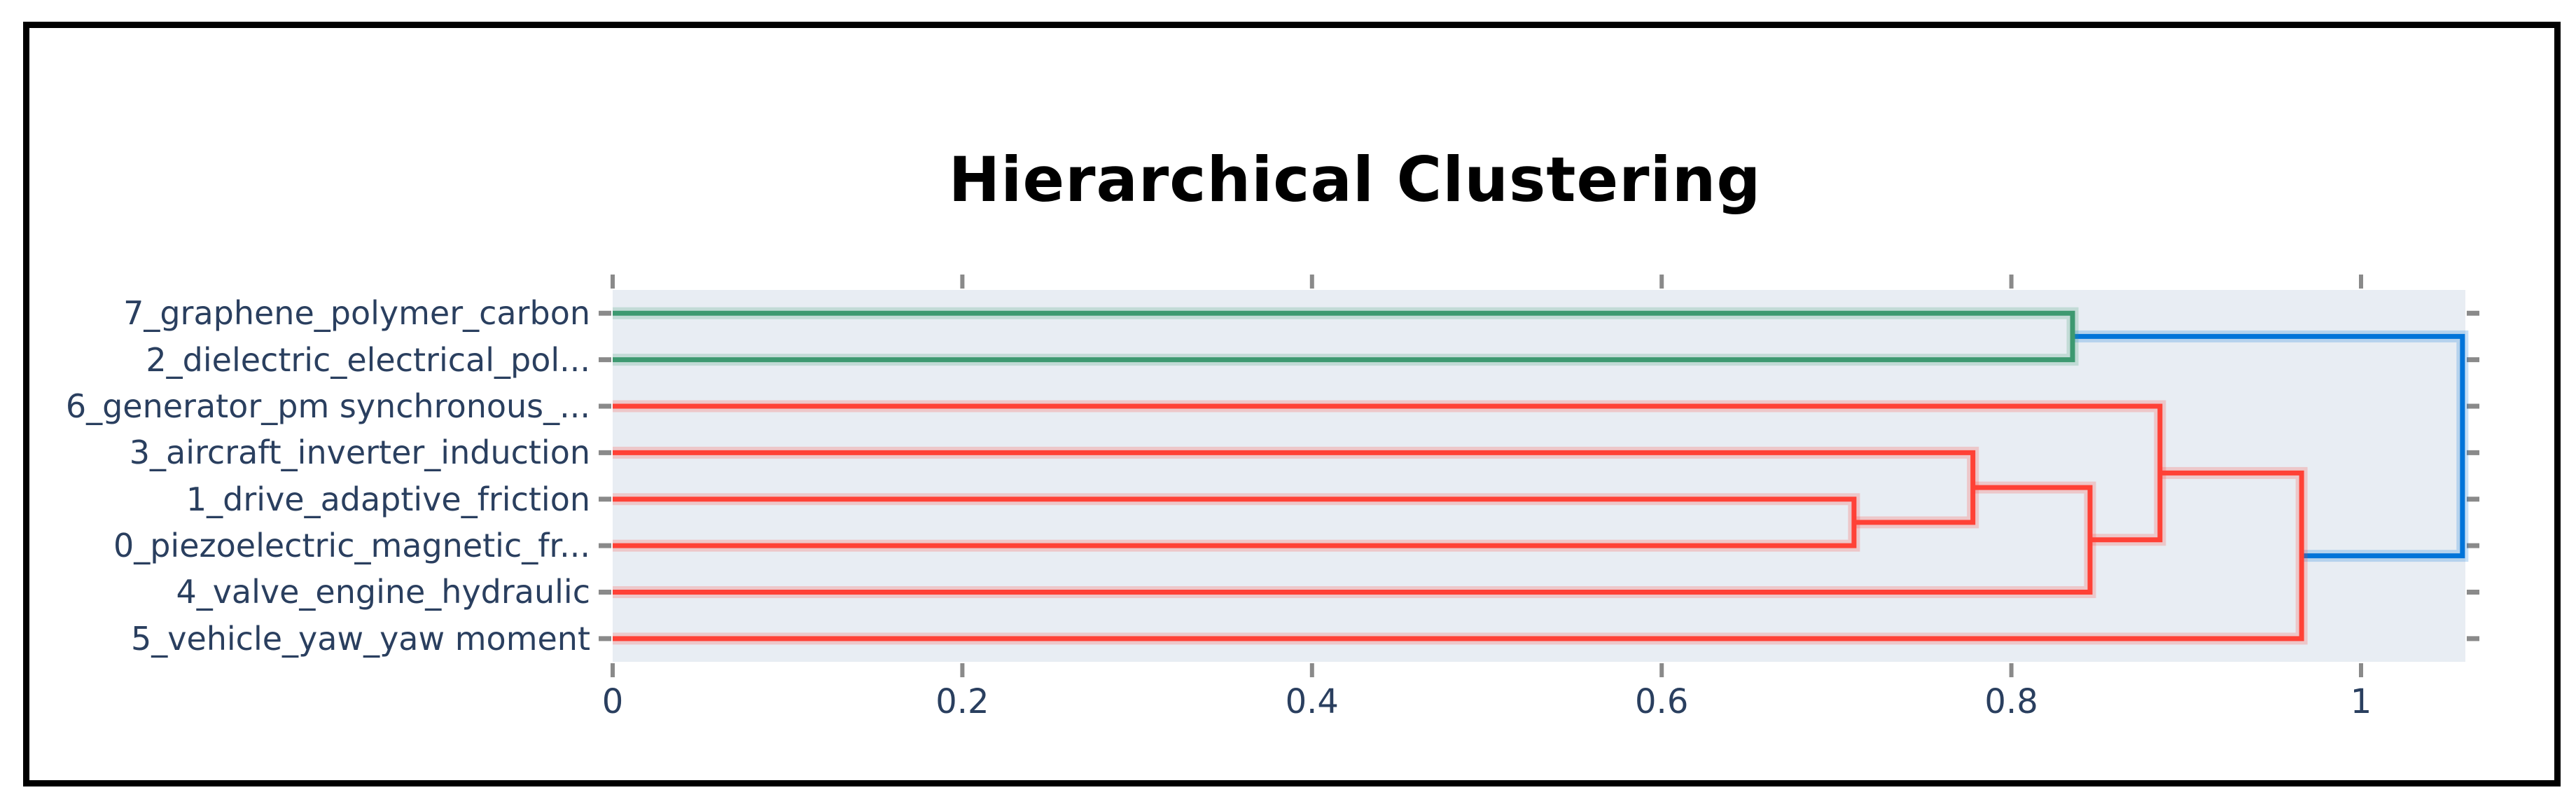 The image size is (2576, 804). Describe the element at coordinates (1458, 556) in the screenshot. I see `dendrogram-link-c5` at that location.